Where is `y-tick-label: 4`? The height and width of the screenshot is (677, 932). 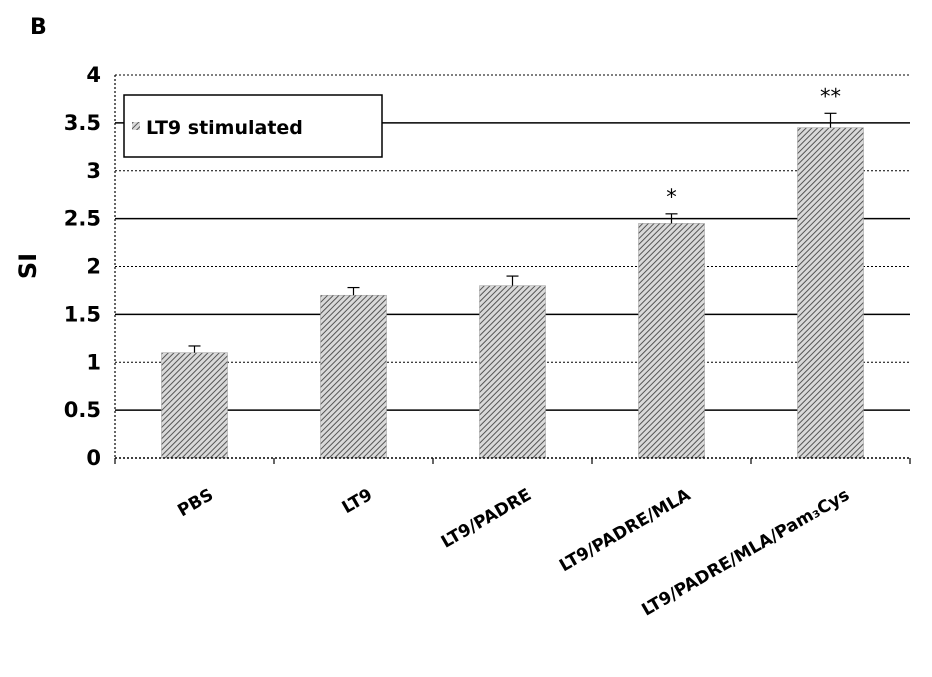
y-tick-label: 4 is located at coordinates (93, 75).